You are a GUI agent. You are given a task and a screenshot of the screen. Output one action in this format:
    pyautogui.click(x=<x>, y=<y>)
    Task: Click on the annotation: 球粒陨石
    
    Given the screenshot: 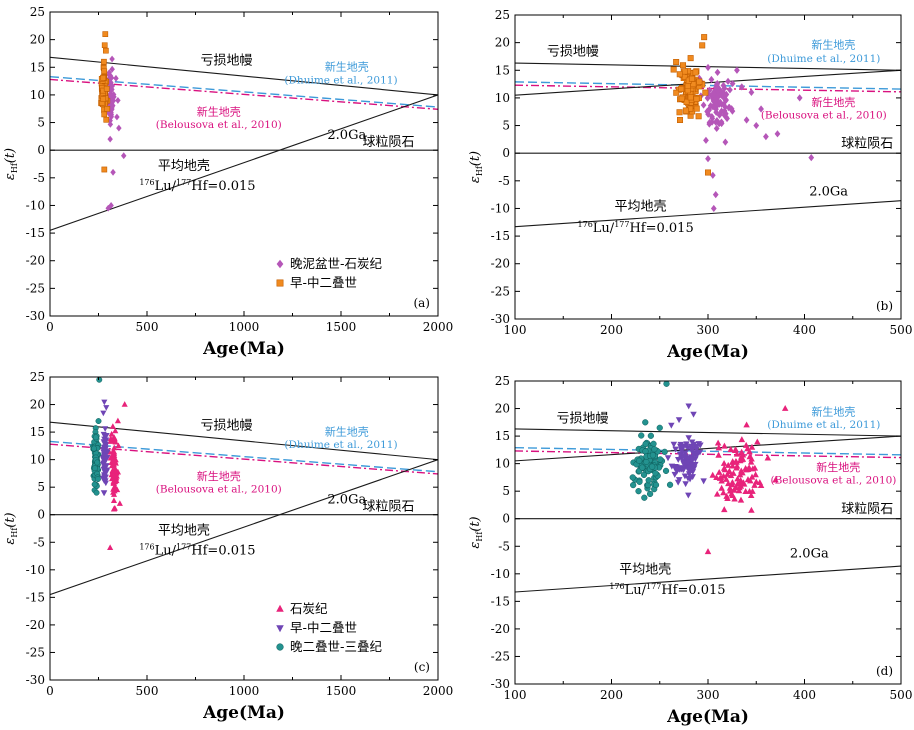 What is the action you would take?
    pyautogui.click(x=867, y=144)
    